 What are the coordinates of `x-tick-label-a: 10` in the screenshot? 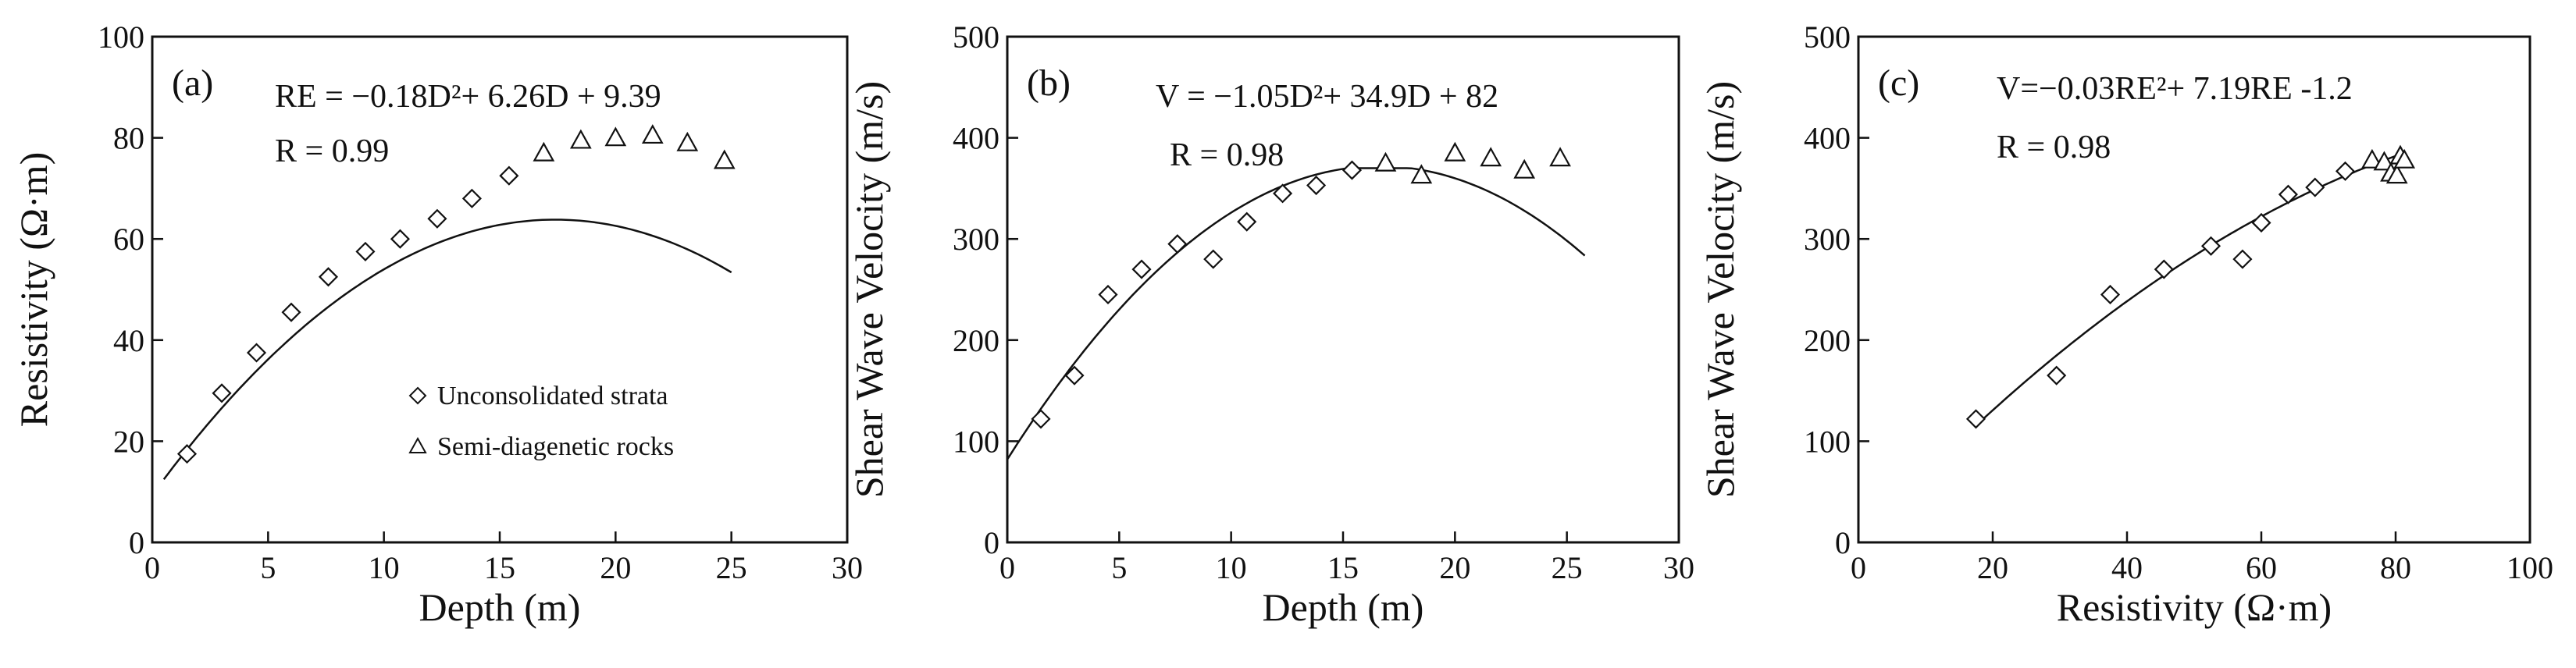 It's located at (384, 568).